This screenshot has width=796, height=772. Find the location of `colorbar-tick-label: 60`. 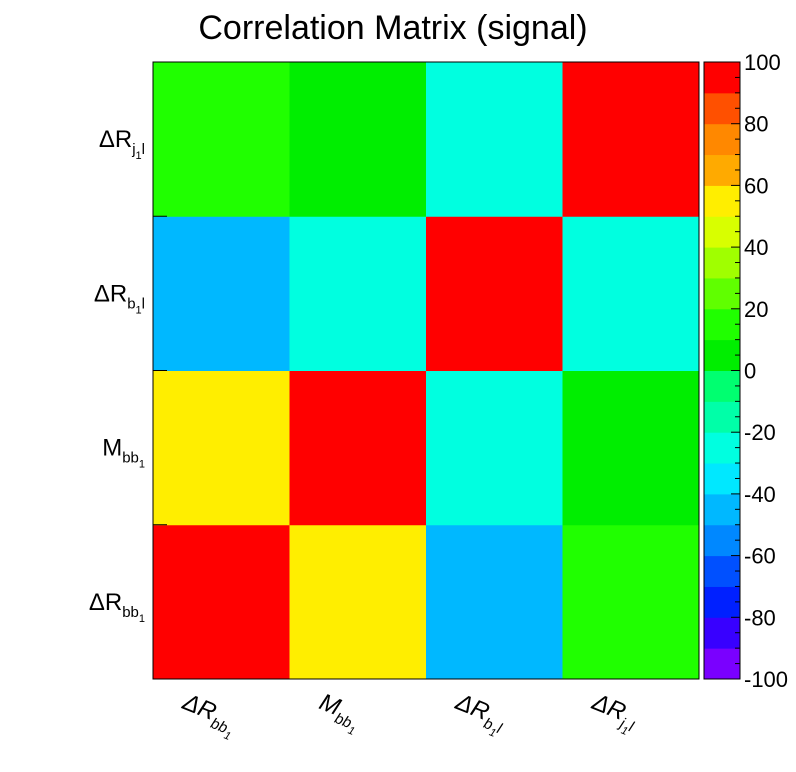

colorbar-tick-label: 60 is located at coordinates (756, 185).